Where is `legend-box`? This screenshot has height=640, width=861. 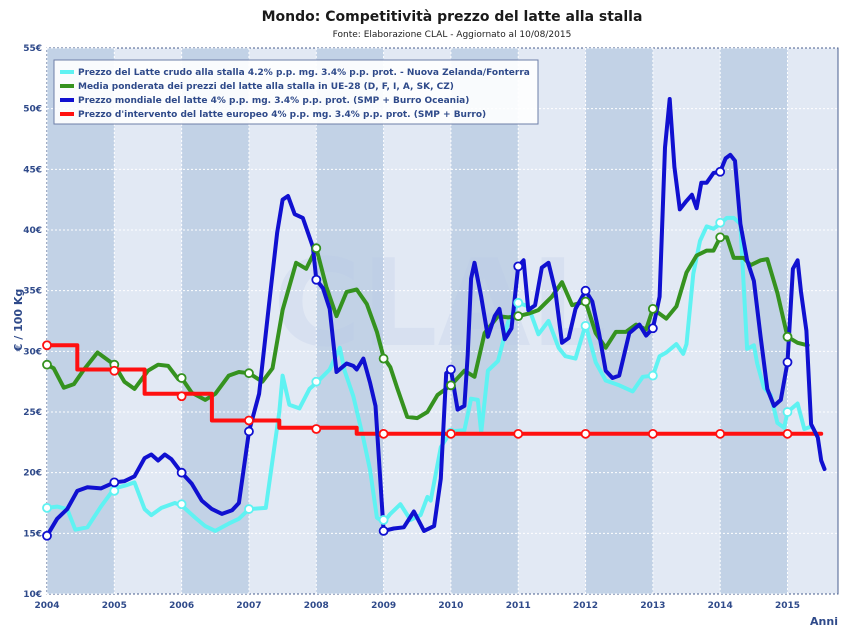
legend-box is located at coordinates (296, 92).